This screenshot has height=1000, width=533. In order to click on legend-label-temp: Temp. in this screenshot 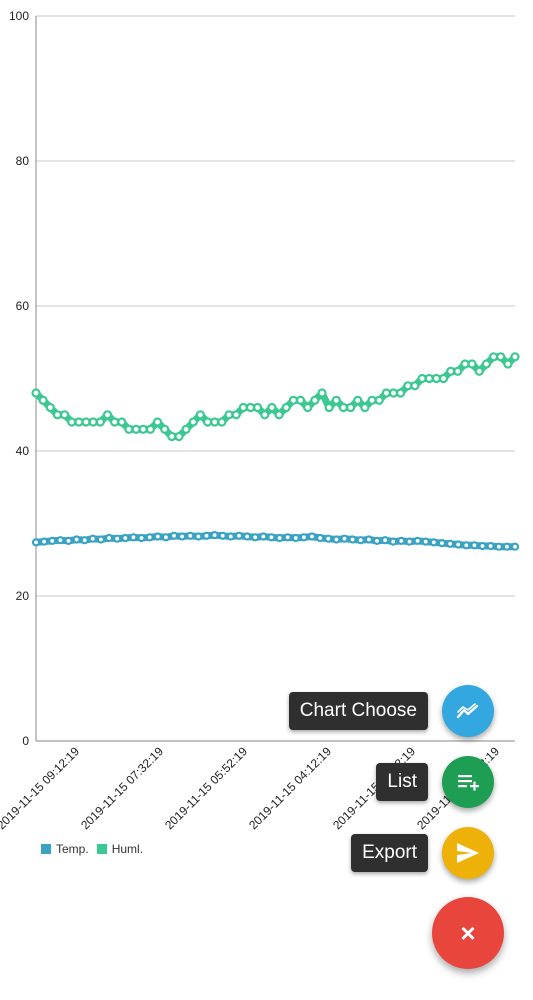, I will do `click(72, 849)`.